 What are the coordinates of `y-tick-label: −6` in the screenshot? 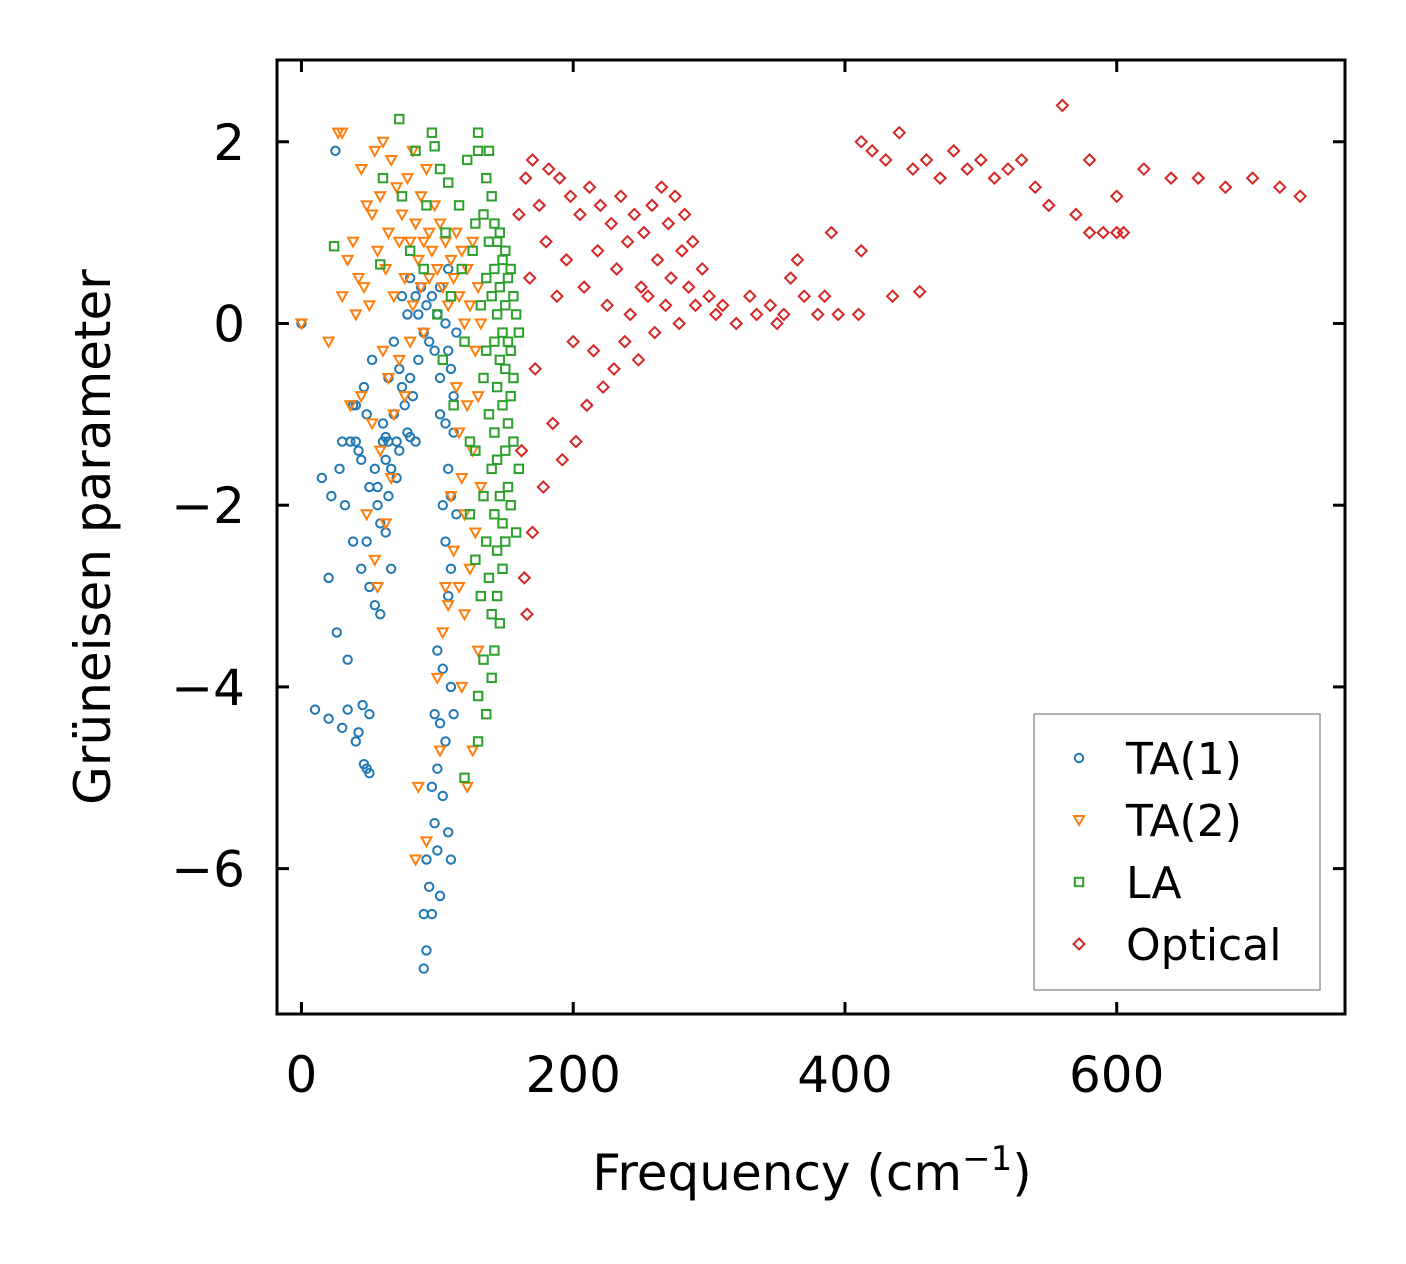 It's located at (208, 870).